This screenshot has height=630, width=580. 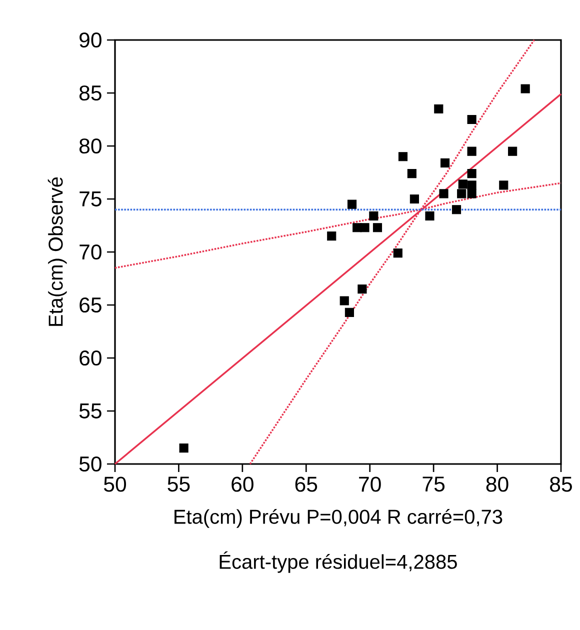 I want to click on x-tick-label: 50, so click(x=115, y=484).